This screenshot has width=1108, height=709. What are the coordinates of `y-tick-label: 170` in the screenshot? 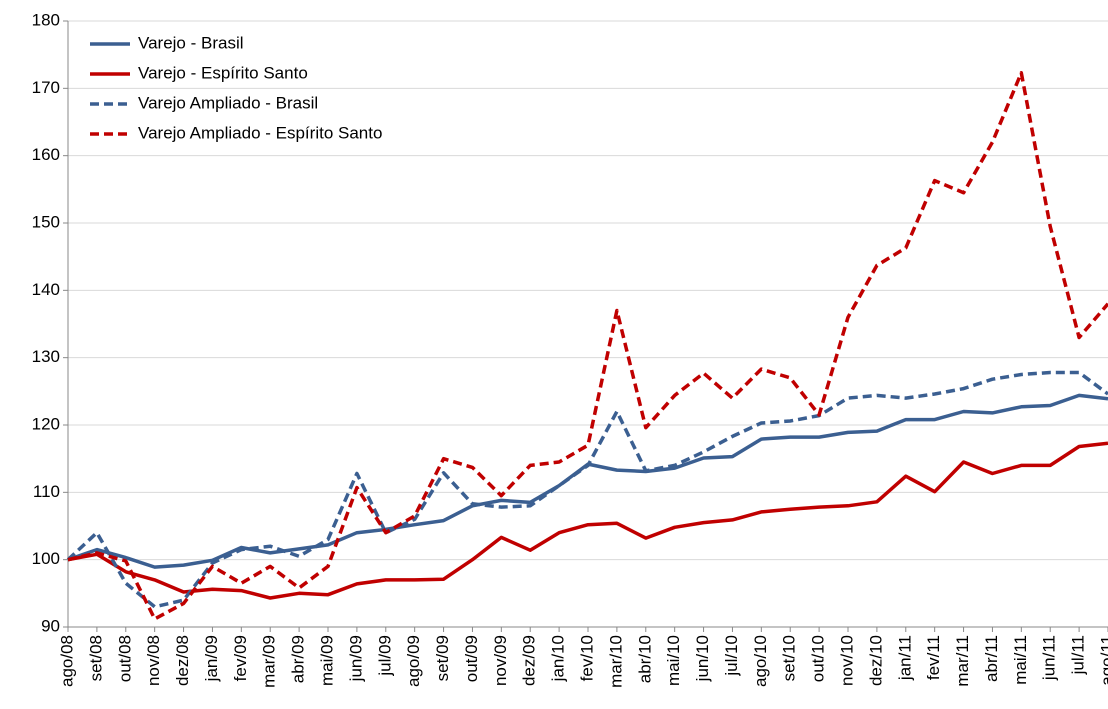 It's located at (46, 87).